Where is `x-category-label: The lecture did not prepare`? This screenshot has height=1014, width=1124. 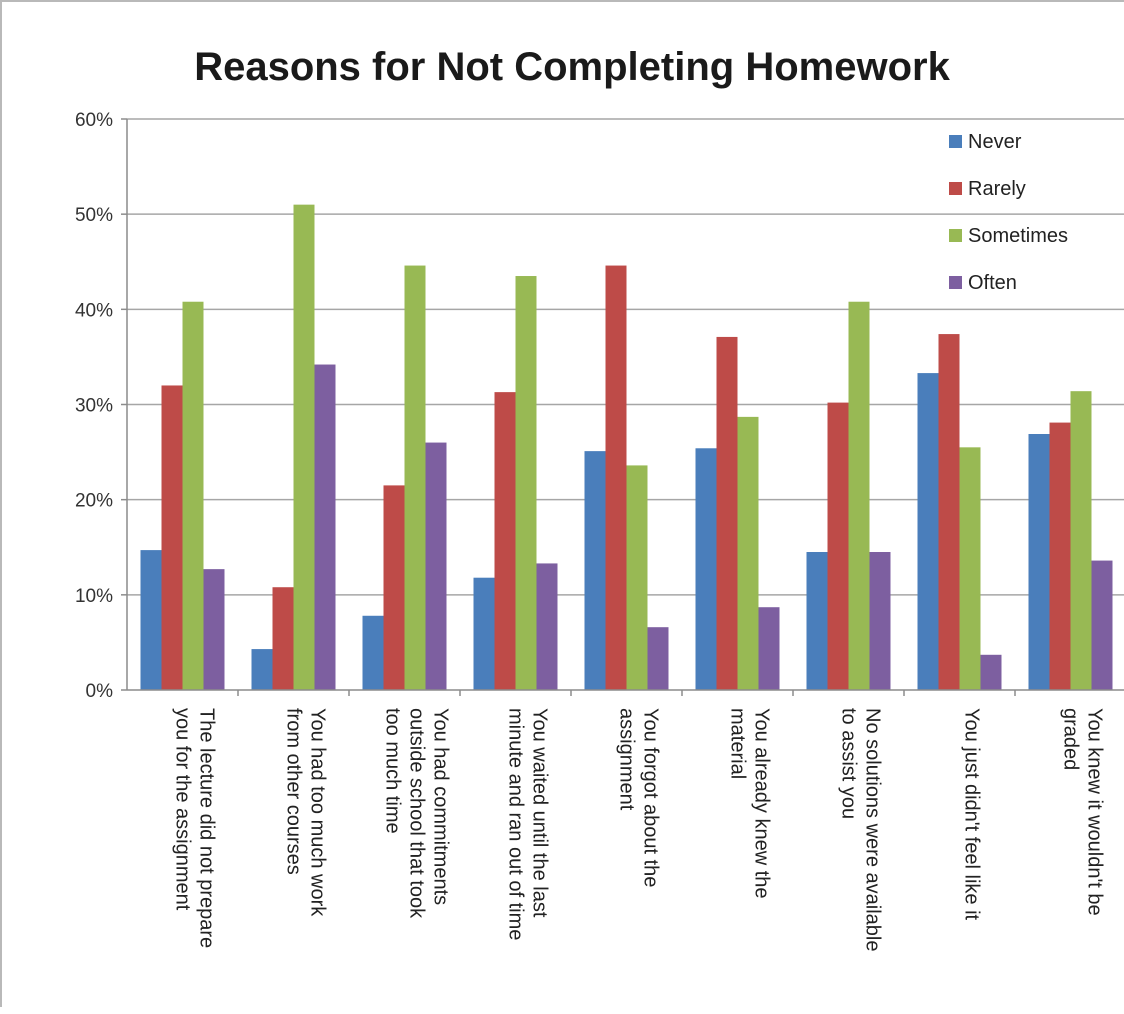 x-category-label: The lecture did not prepare is located at coordinates (207, 828).